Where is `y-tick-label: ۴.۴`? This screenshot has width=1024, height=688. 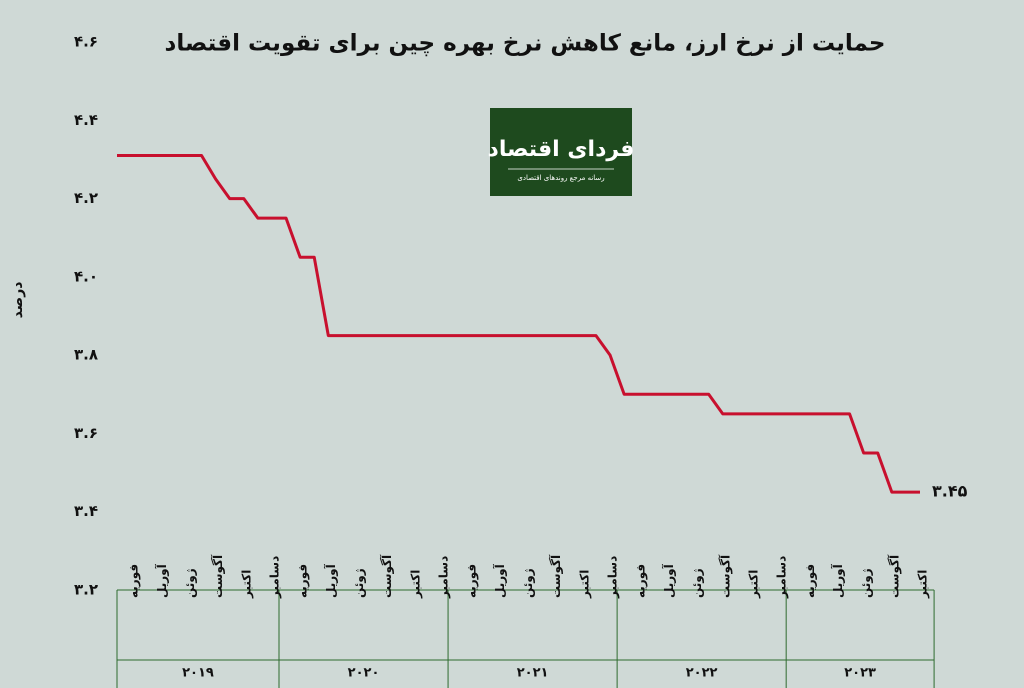 y-tick-label: ۴.۴ is located at coordinates (86, 120).